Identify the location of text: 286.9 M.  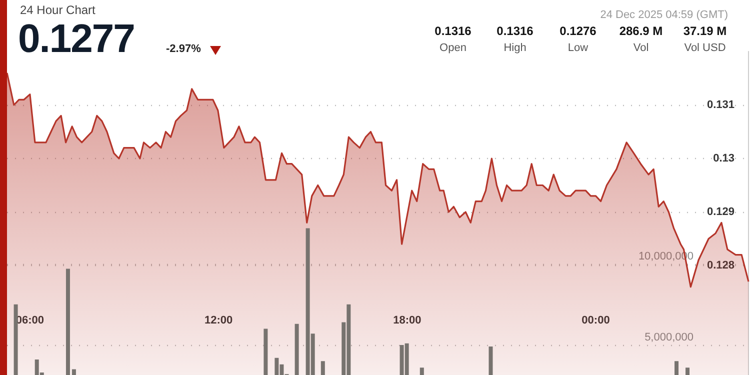
(641, 31).